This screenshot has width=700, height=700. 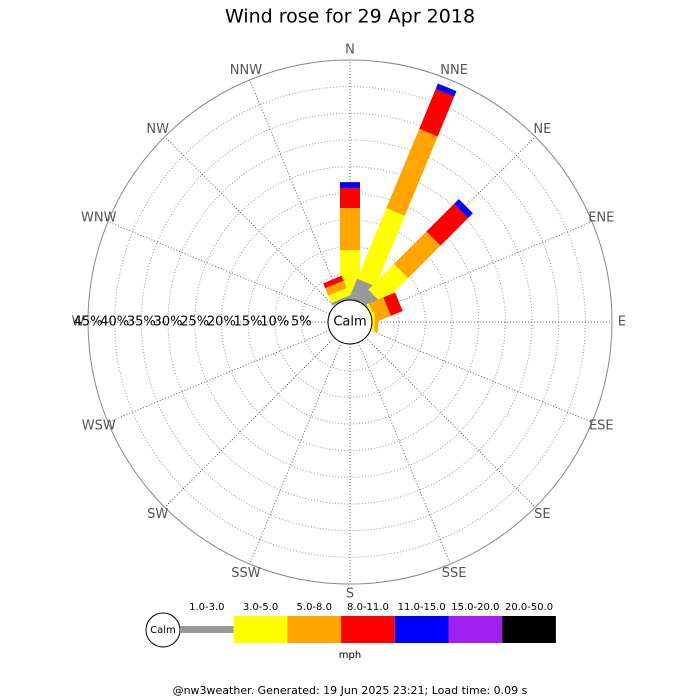 I want to click on direction-label: NNW, so click(x=246, y=70).